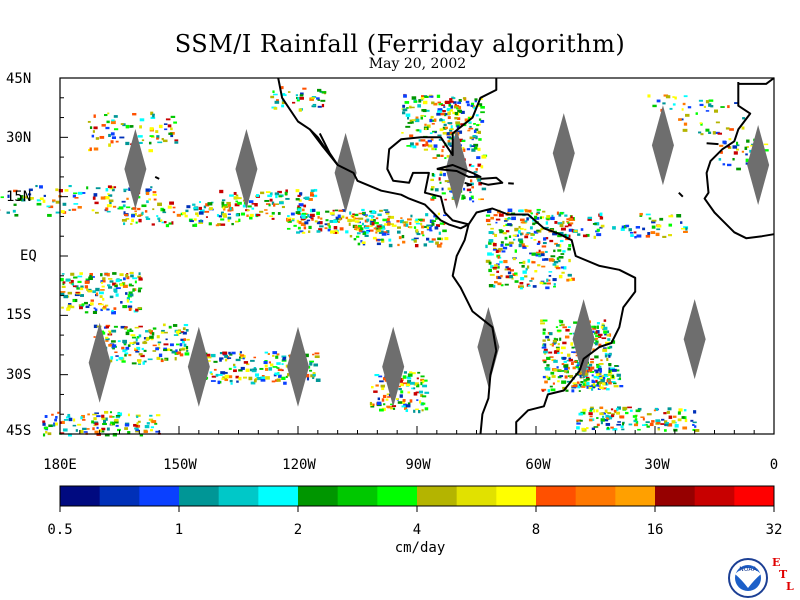 This screenshot has width=800, height=600. I want to click on coast-cuba, so click(459, 171).